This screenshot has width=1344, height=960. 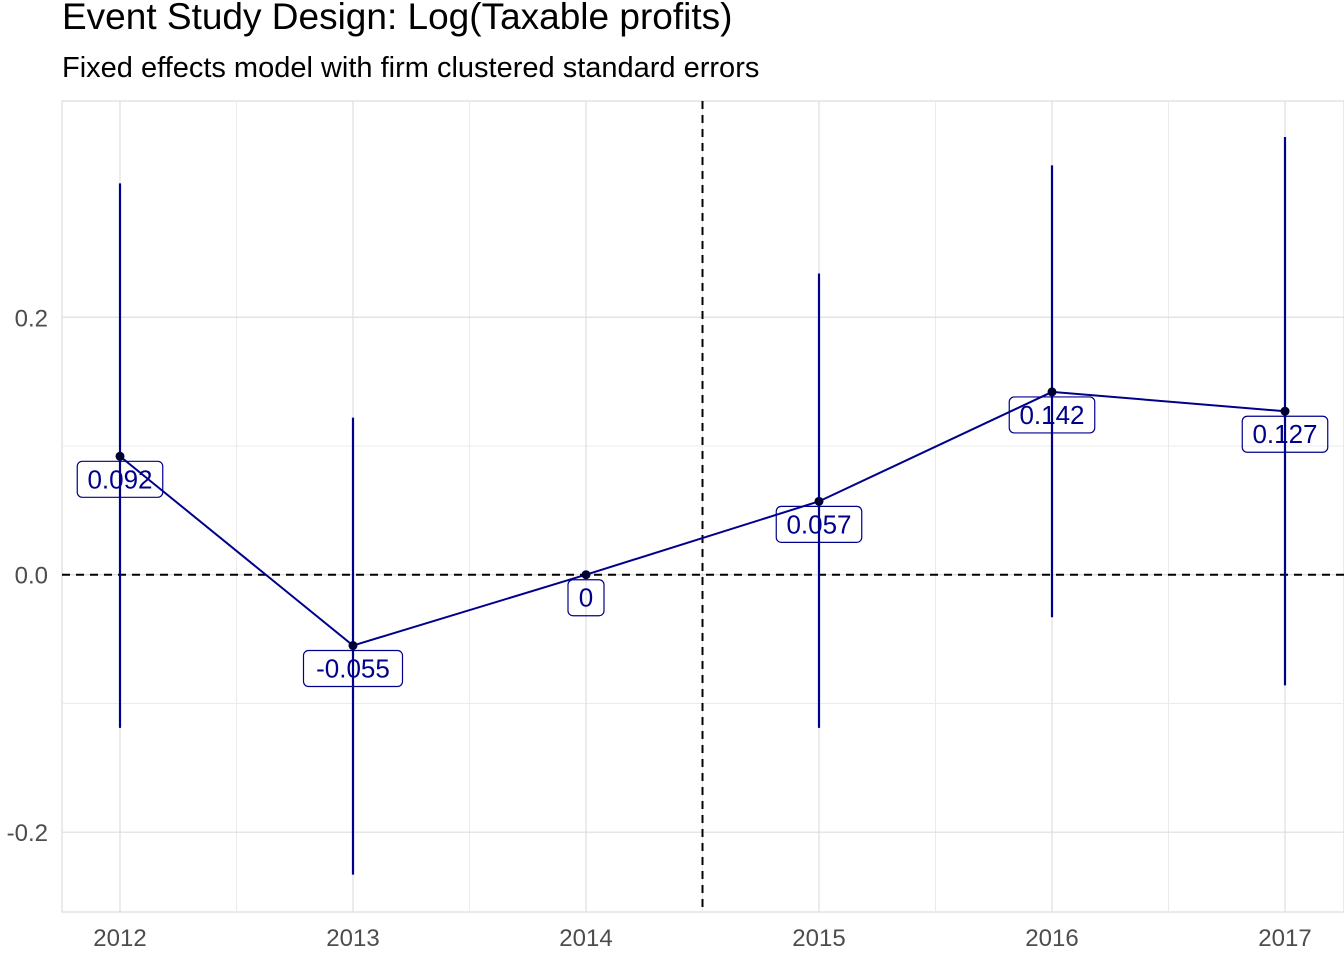 What do you see at coordinates (1051, 938) in the screenshot?
I see `x-tick-label: 2016` at bounding box center [1051, 938].